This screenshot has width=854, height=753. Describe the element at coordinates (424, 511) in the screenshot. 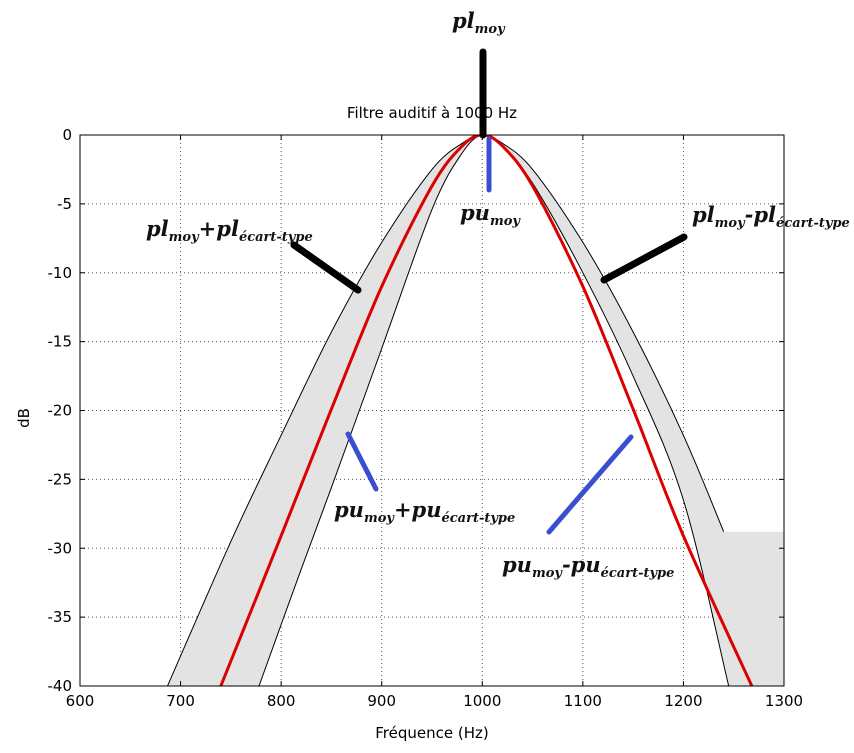

I see `annotation-pu-plus: pumoy+puécart-type` at that location.